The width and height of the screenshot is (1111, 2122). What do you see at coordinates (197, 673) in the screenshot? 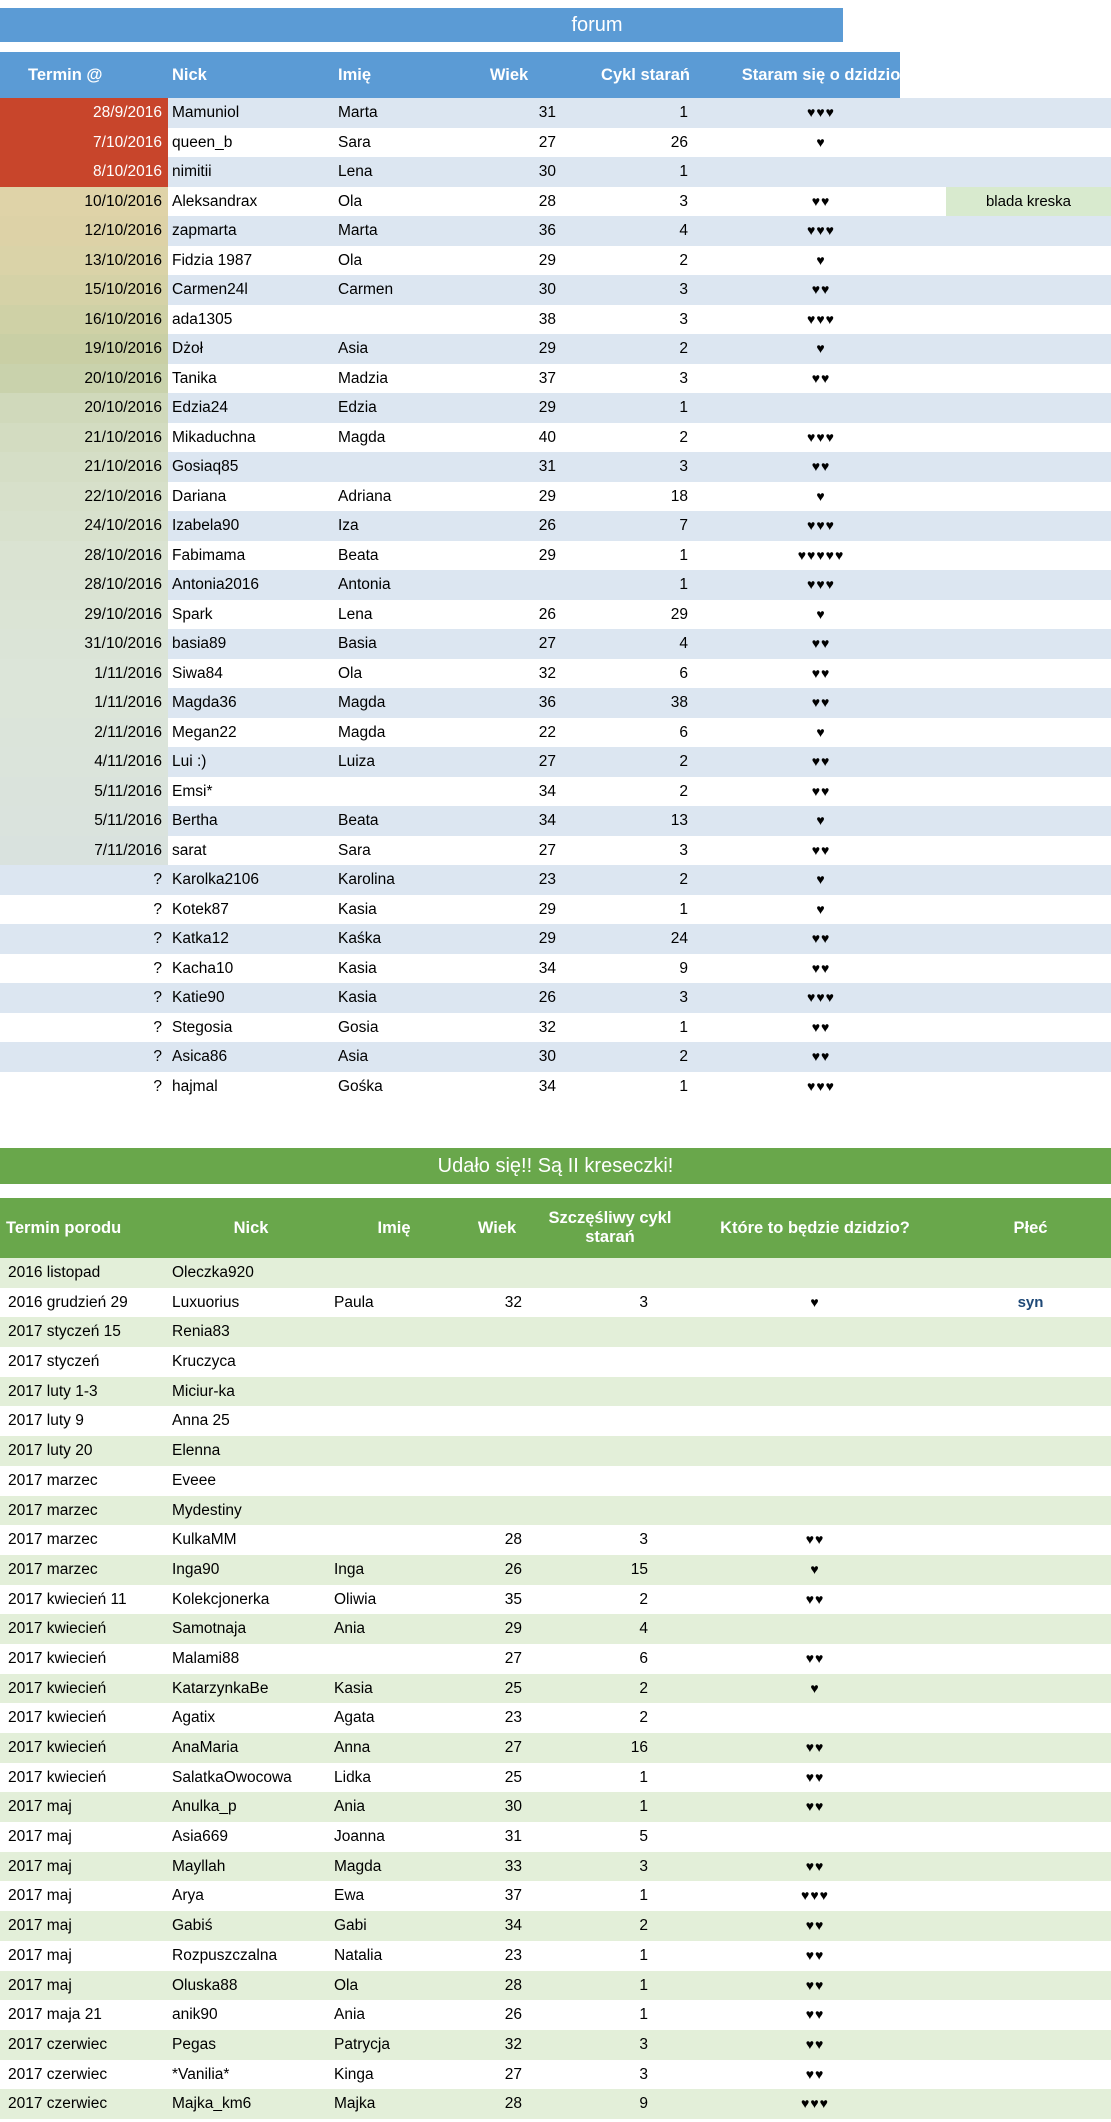
I see `nick-cell: Siwa84` at bounding box center [197, 673].